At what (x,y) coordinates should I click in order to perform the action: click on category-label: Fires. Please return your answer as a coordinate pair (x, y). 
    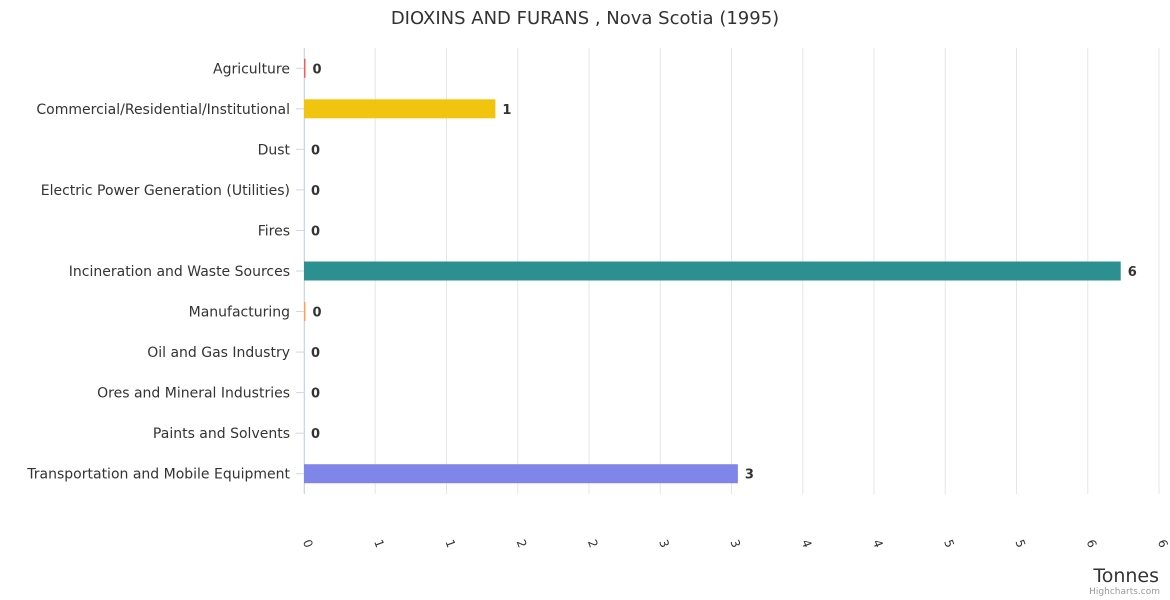
    Looking at the image, I should click on (274, 231).